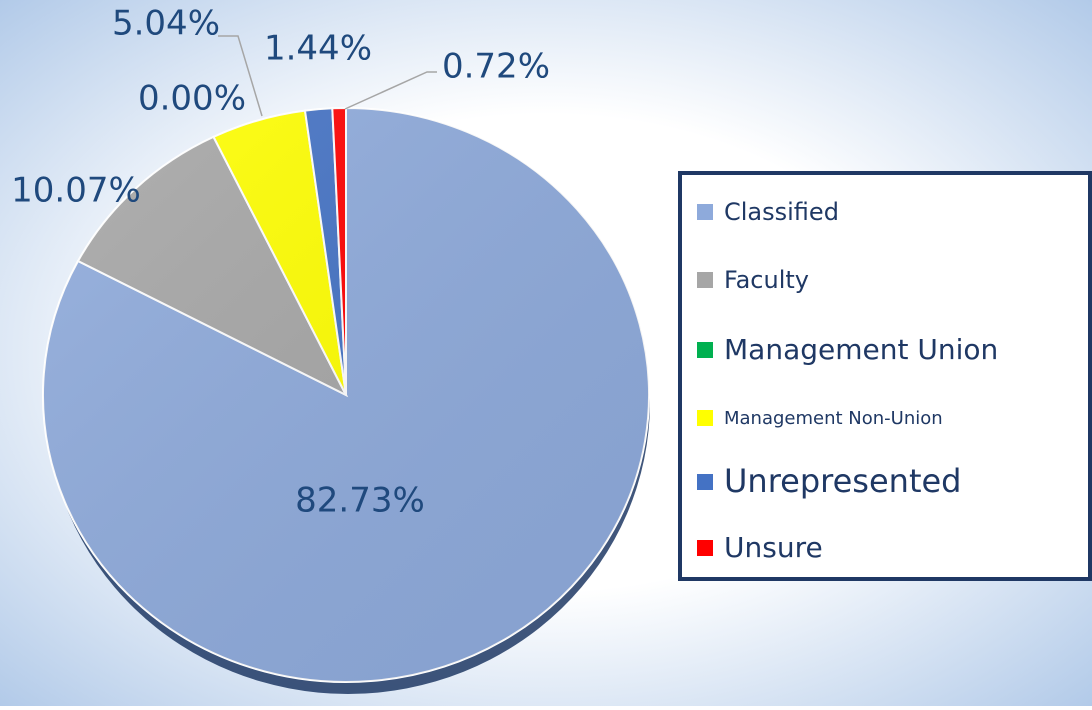 This screenshot has height=710, width=1092. Describe the element at coordinates (781, 212) in the screenshot. I see `legend-label: Classified` at that location.